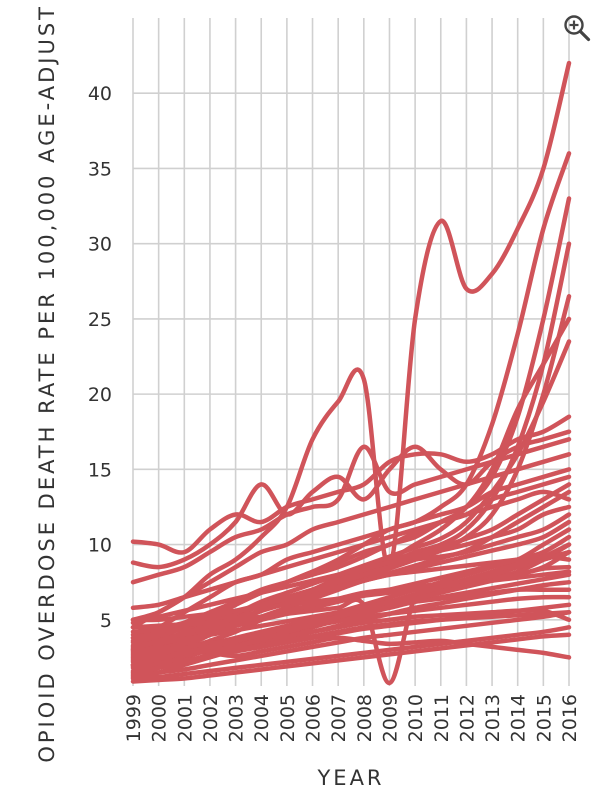 This screenshot has width=592, height=807. What do you see at coordinates (100, 470) in the screenshot?
I see `y-tick-label: 15` at bounding box center [100, 470].